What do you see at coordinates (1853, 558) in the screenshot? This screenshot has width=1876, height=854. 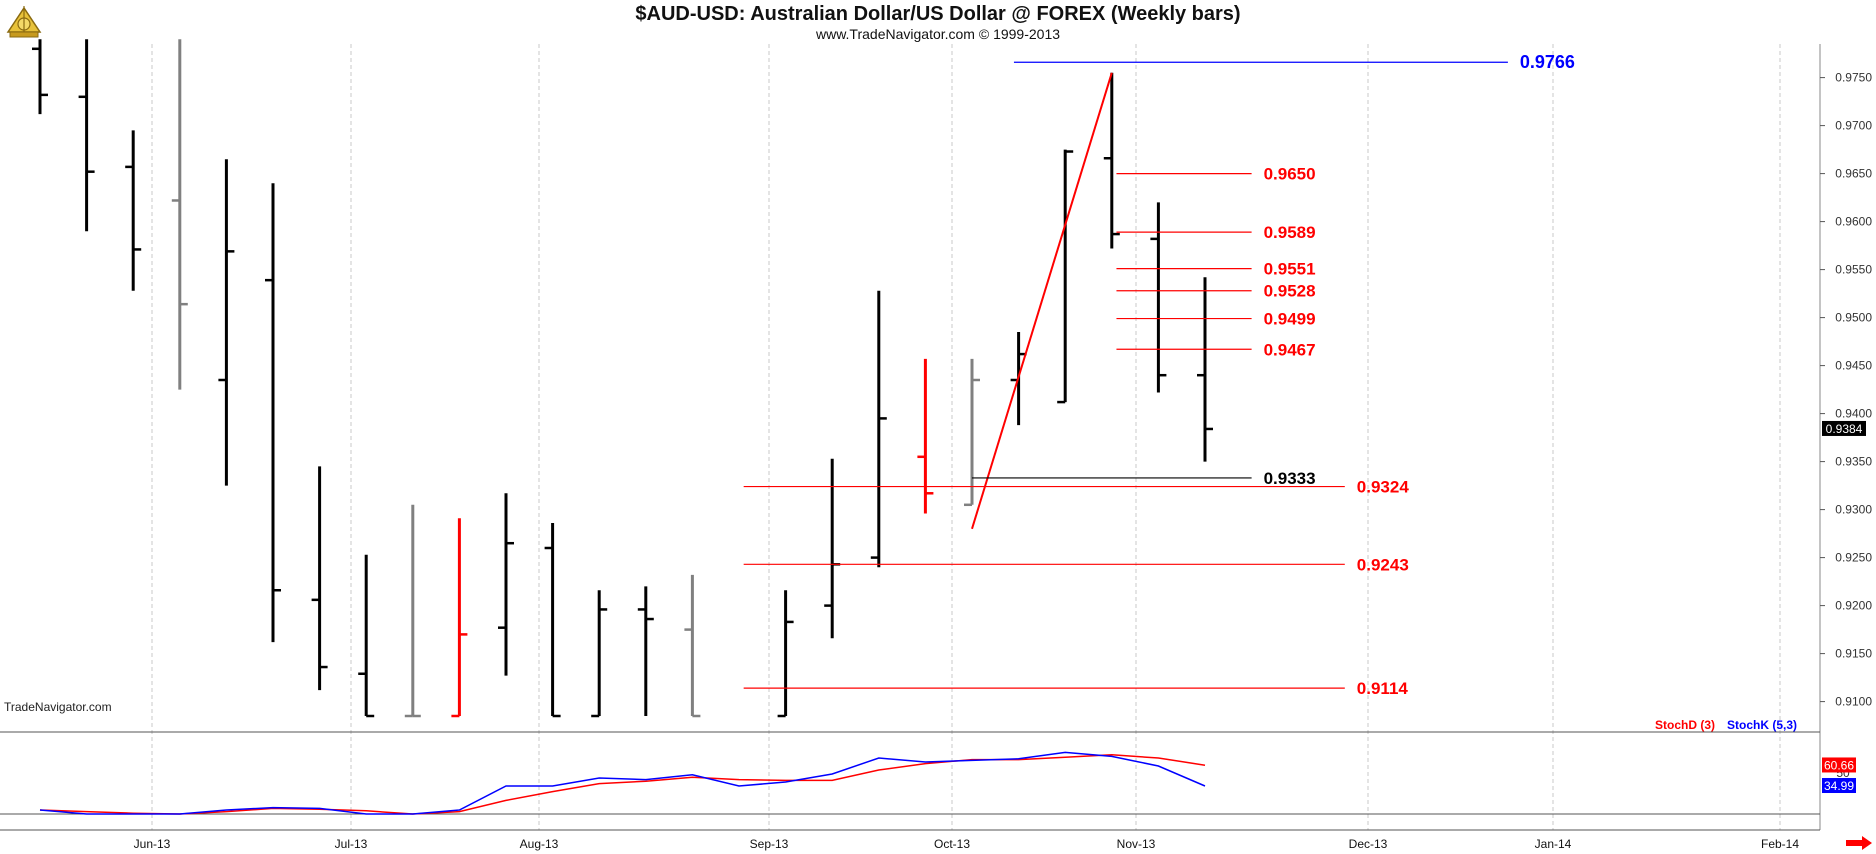 I see `price-tick-label: 0.9250` at bounding box center [1853, 558].